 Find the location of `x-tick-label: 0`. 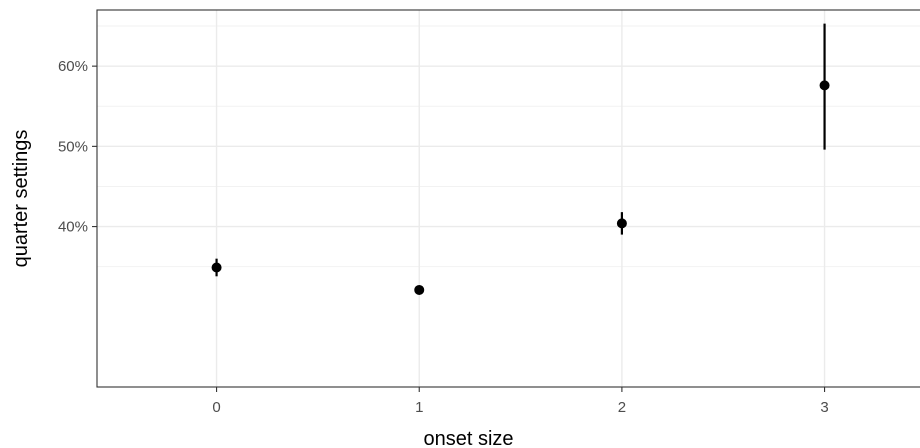

x-tick-label: 0 is located at coordinates (216, 407).